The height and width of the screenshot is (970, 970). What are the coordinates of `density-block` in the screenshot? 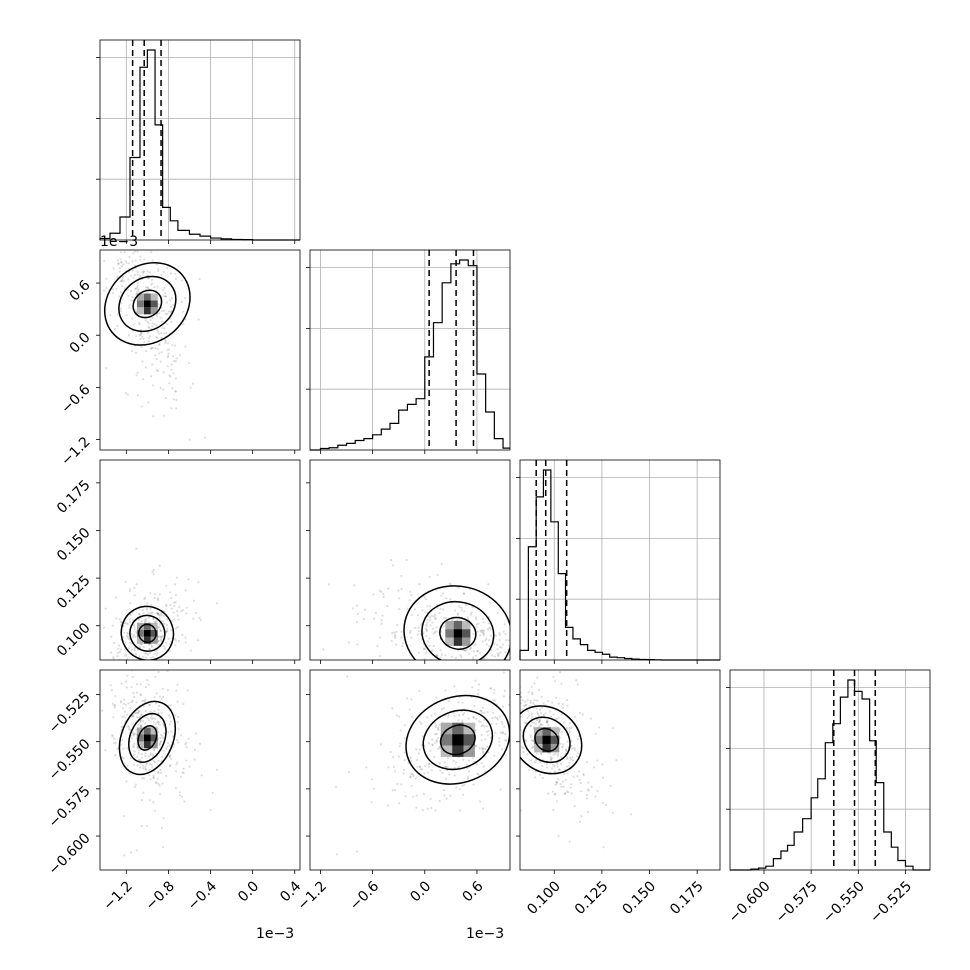 It's located at (154, 640).